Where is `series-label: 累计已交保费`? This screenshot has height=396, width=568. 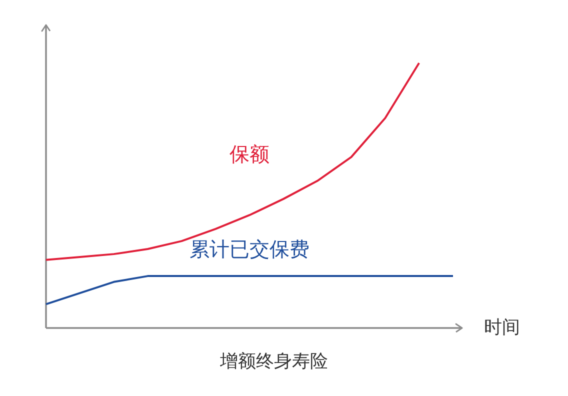
series-label: 累计已交保费 is located at coordinates (250, 249).